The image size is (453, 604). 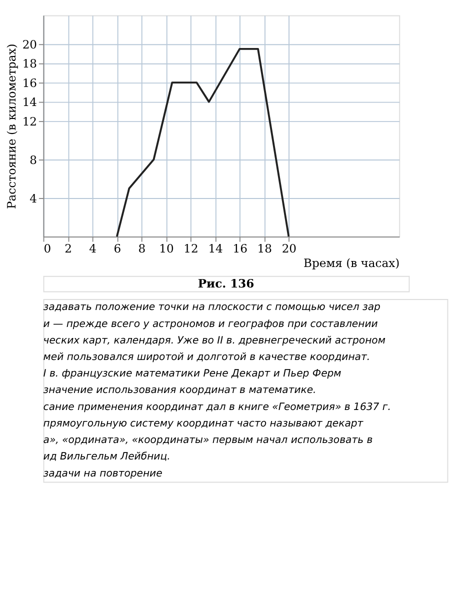 I want to click on text: а», «ордината», «координаты» первым начал использовать в, so click(x=208, y=440).